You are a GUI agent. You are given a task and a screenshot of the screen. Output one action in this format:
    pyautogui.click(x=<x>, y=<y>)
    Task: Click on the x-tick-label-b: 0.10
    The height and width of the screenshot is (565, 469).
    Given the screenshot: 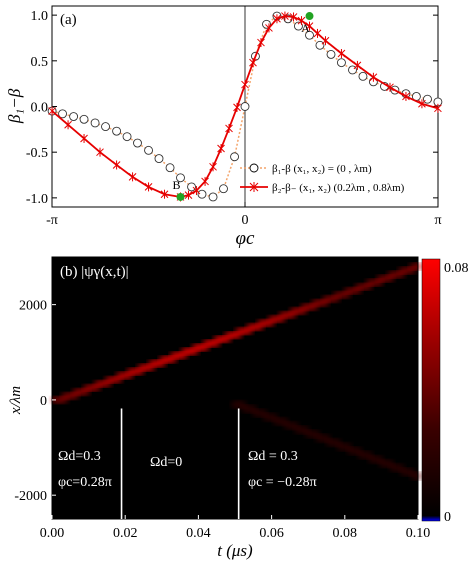 What is the action you would take?
    pyautogui.click(x=418, y=533)
    